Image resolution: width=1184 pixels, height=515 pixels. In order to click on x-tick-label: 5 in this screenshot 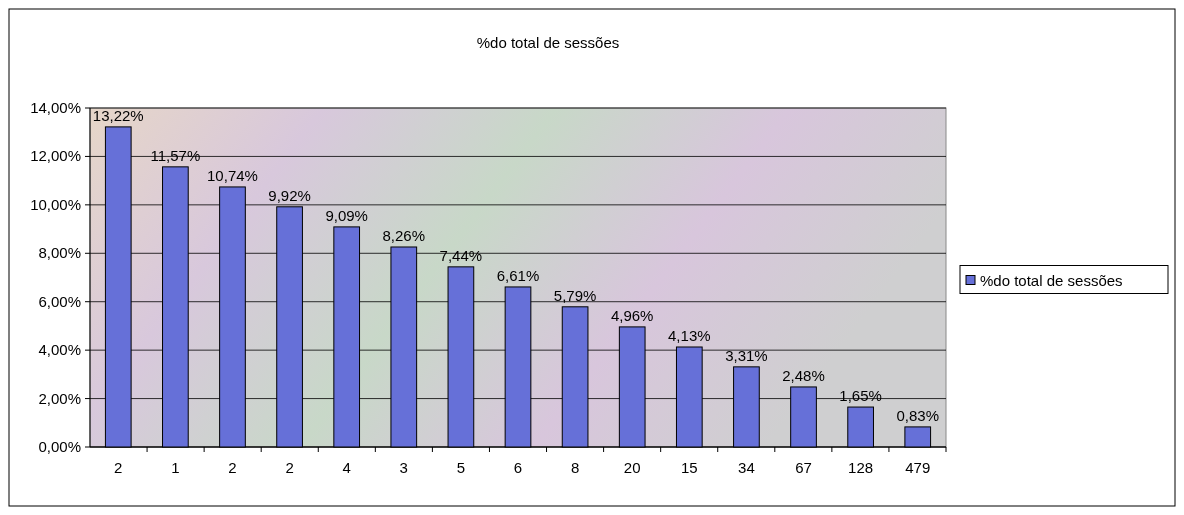, I will do `click(461, 467)`.